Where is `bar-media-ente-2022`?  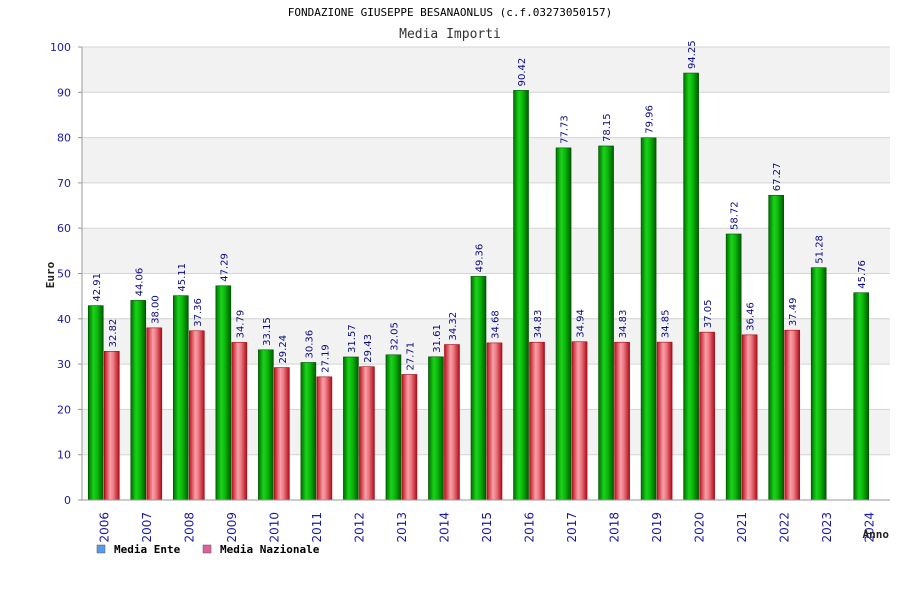
bar-media-ente-2022 is located at coordinates (776, 347).